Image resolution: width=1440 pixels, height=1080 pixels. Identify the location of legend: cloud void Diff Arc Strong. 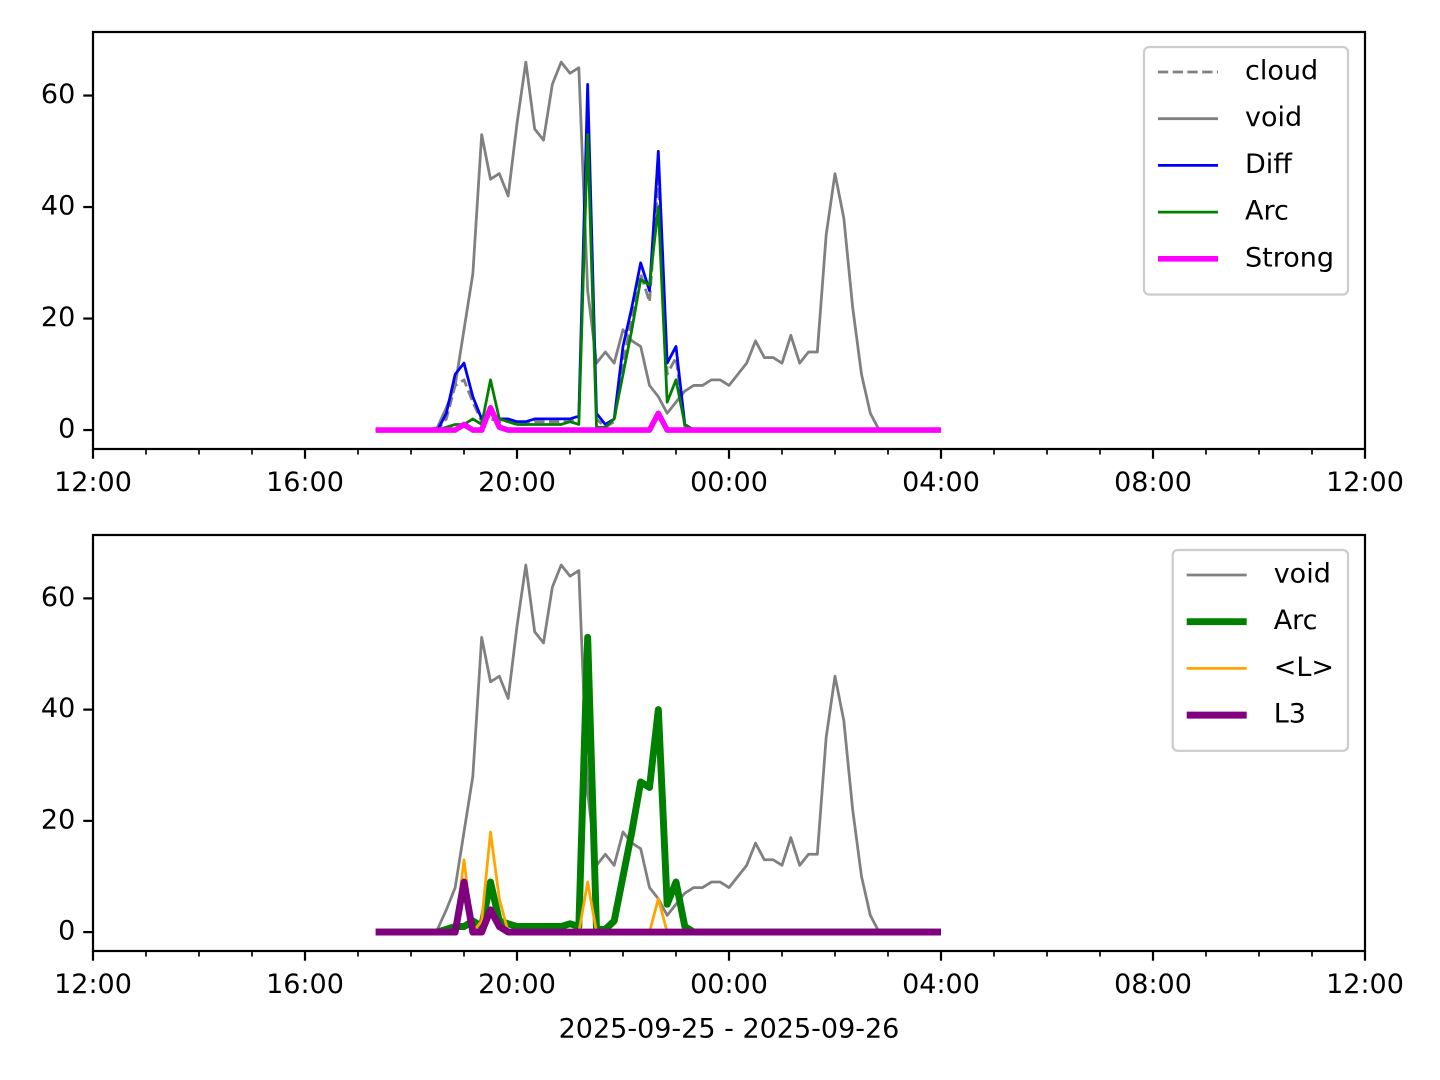
(1246, 170).